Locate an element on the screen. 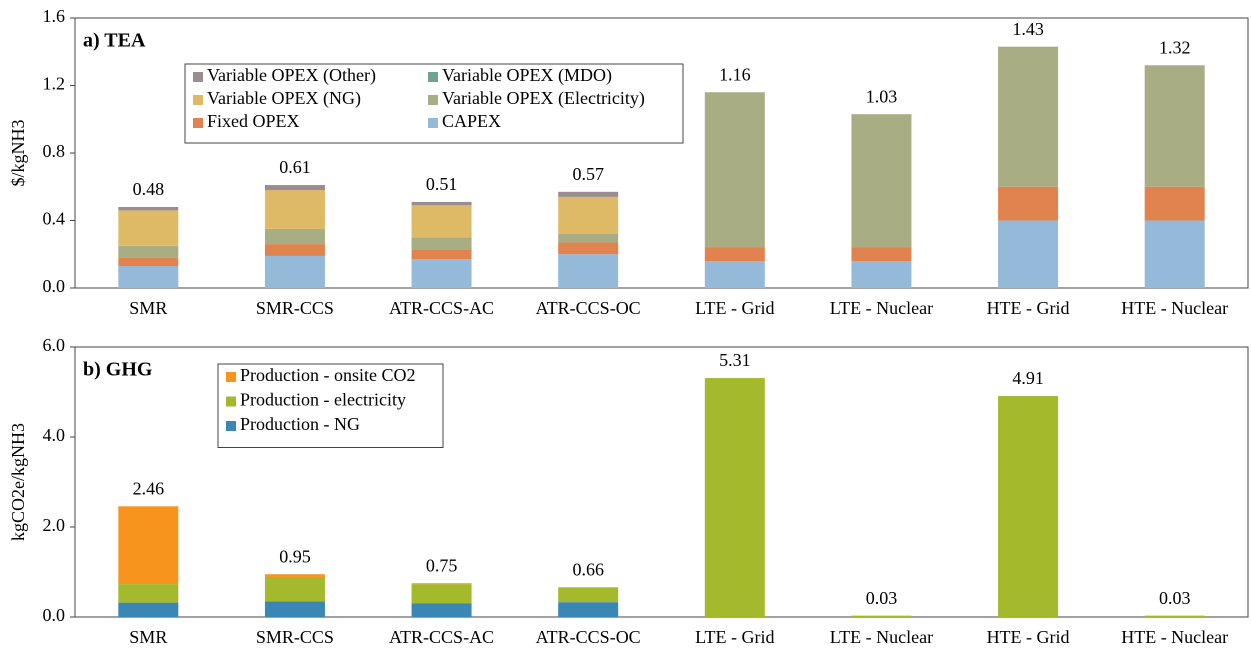  legend-label: Production - NG is located at coordinates (300, 424).